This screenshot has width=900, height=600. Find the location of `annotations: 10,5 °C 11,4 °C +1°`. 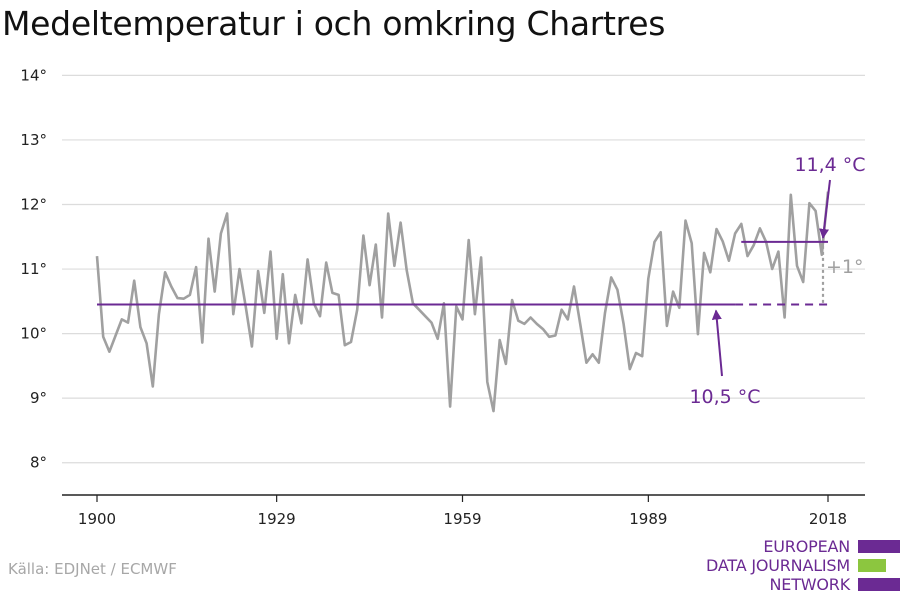

annotations: 10,5 °C 11,4 °C +1° is located at coordinates (777, 281).